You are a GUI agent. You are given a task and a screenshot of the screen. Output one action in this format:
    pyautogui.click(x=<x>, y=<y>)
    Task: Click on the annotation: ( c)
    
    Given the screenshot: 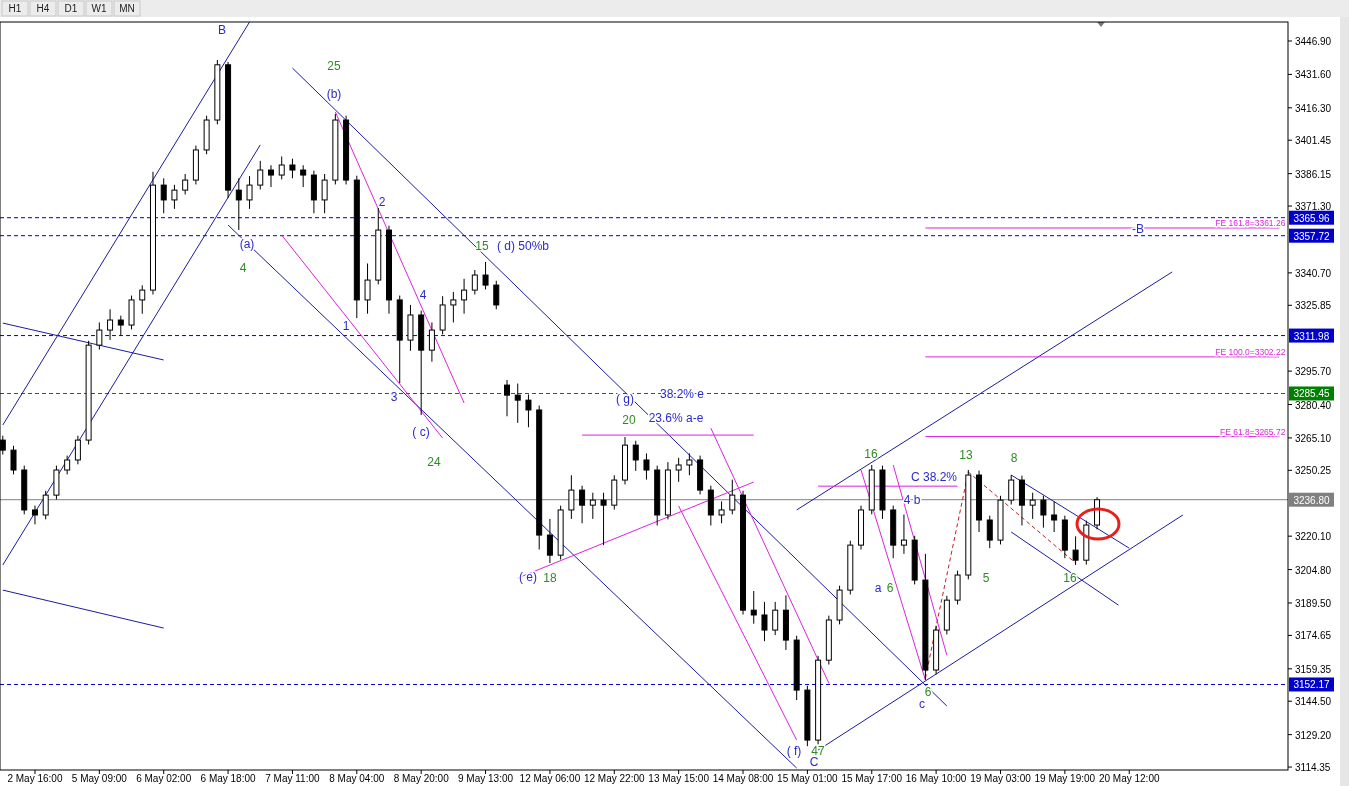 What is the action you would take?
    pyautogui.click(x=421, y=432)
    